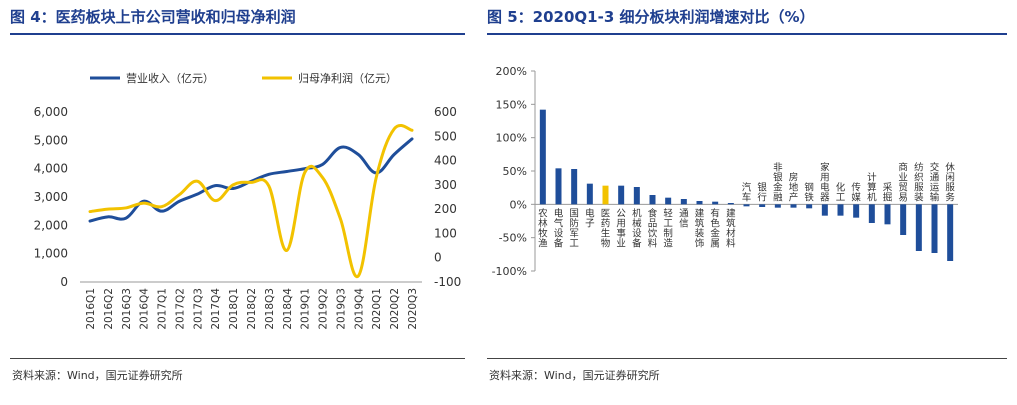  What do you see at coordinates (445, 185) in the screenshot?
I see `right-y-tick: 300` at bounding box center [445, 185].